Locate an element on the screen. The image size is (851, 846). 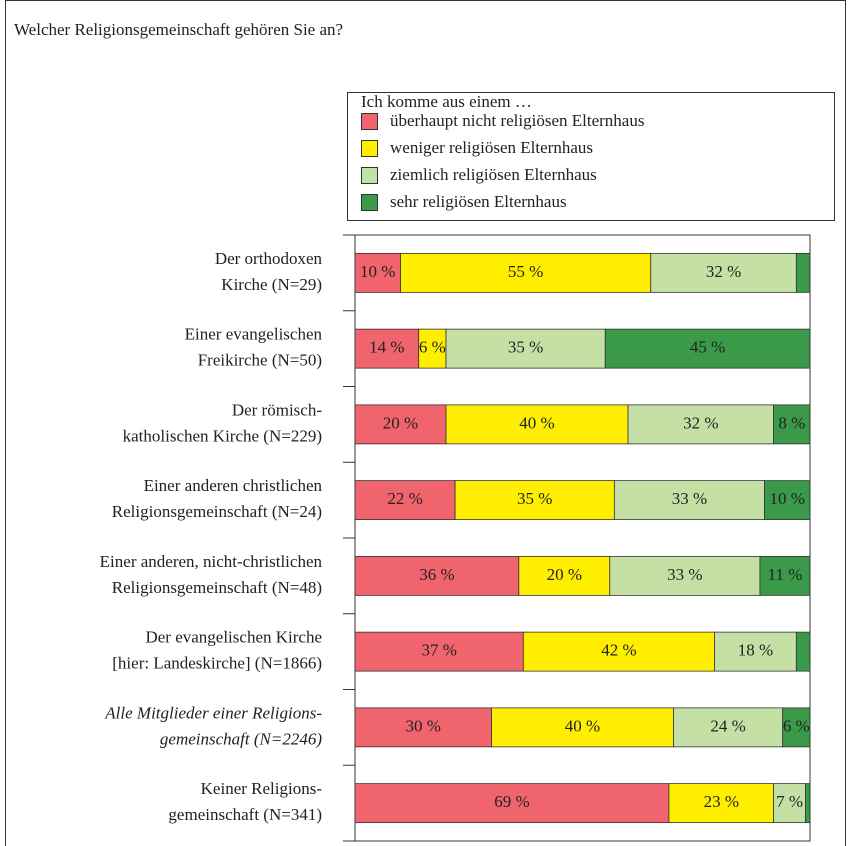
value-label: 24 % is located at coordinates (727, 725).